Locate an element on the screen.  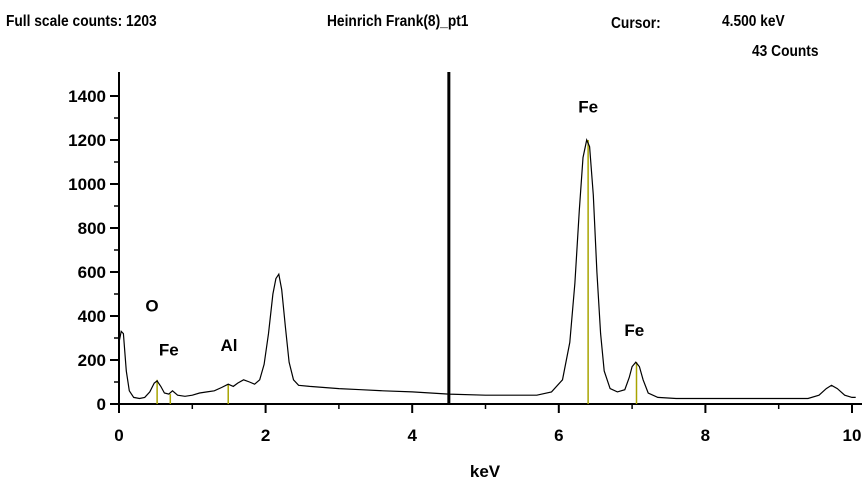
y-tick-label: 1200 is located at coordinates (87, 140).